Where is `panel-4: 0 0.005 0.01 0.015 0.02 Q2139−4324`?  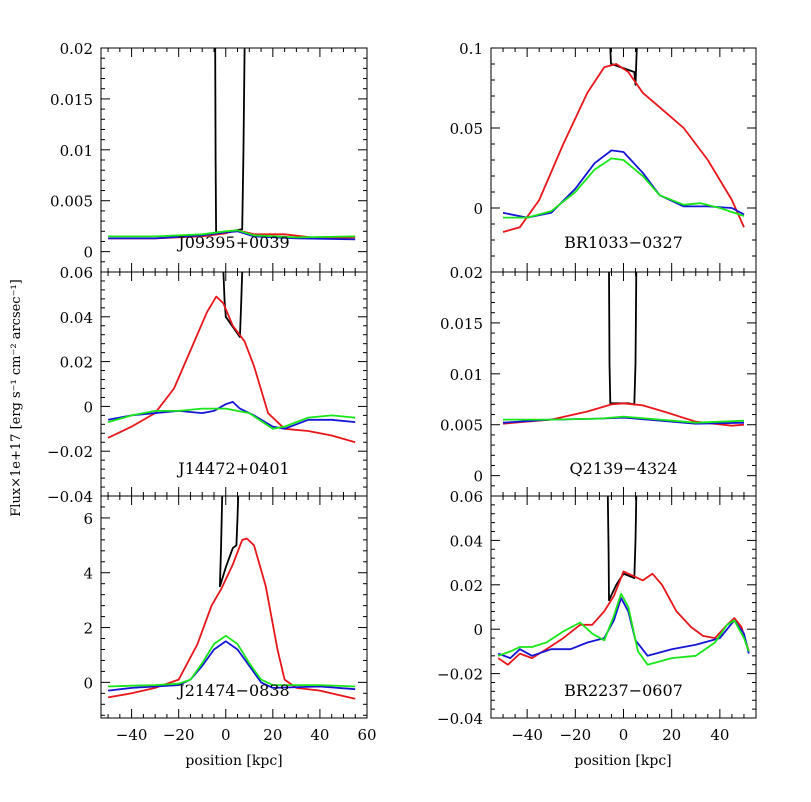
panel-4: 0 0.005 0.01 0.015 0.02 Q2139−4324 is located at coordinates (598, 380).